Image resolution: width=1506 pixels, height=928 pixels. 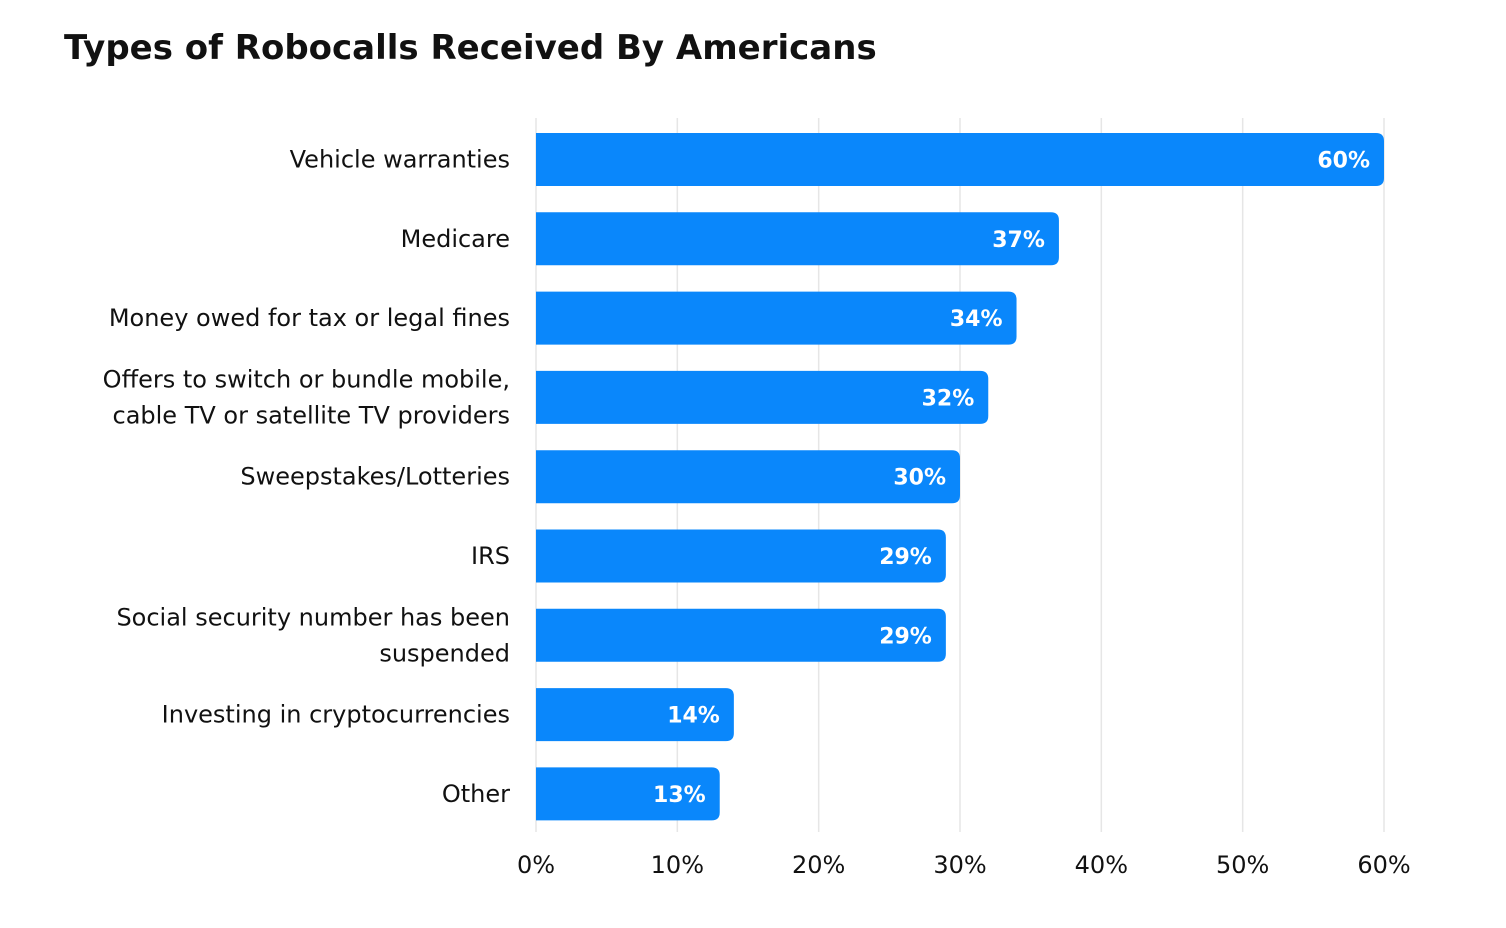 What do you see at coordinates (490, 556) in the screenshot?
I see `category-label-5: IRS` at bounding box center [490, 556].